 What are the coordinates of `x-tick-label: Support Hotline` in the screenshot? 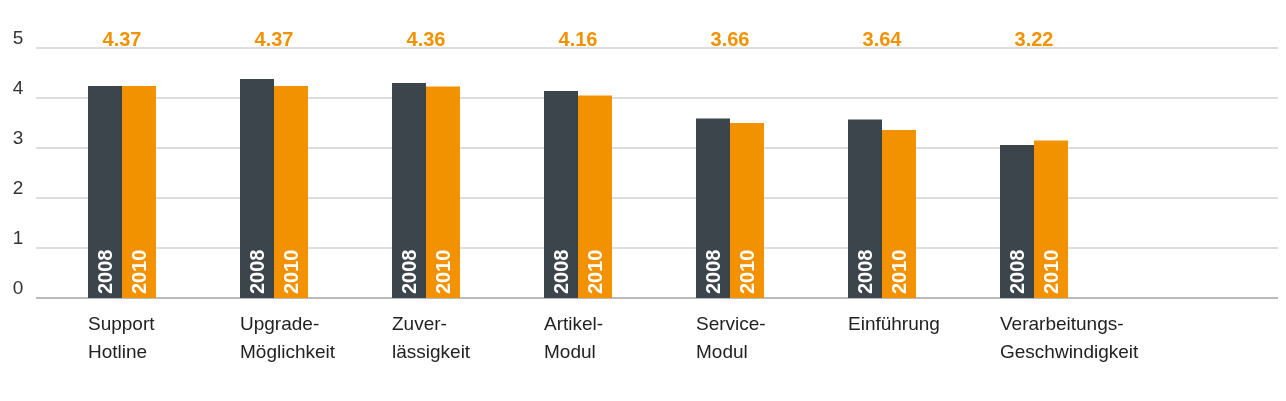 It's located at (122, 337).